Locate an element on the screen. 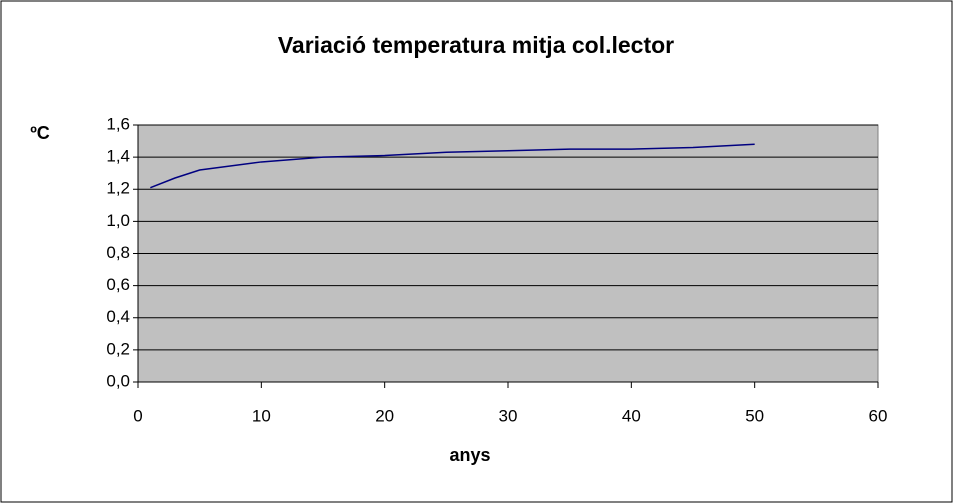 This screenshot has height=503, width=953. x-tick-label: 20 is located at coordinates (384, 415).